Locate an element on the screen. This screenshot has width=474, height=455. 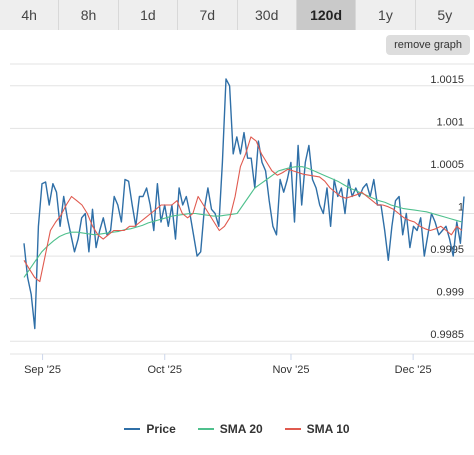
x-tick-label: Sep '25 is located at coordinates (42, 370).